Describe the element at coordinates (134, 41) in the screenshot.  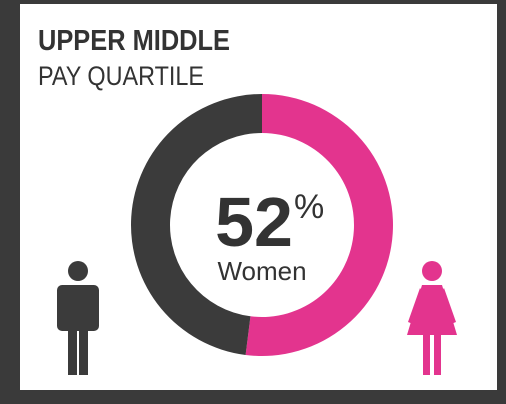
I see `chart-title: UPPER MIDDLE` at that location.